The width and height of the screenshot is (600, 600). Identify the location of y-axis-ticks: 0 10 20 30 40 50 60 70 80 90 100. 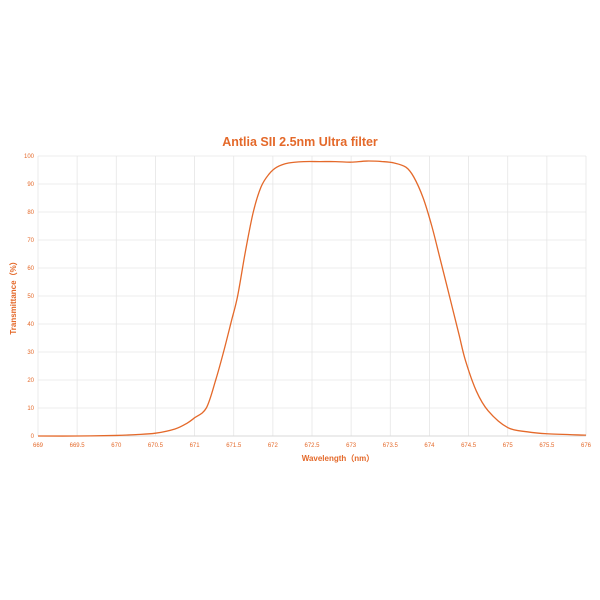
(29, 297).